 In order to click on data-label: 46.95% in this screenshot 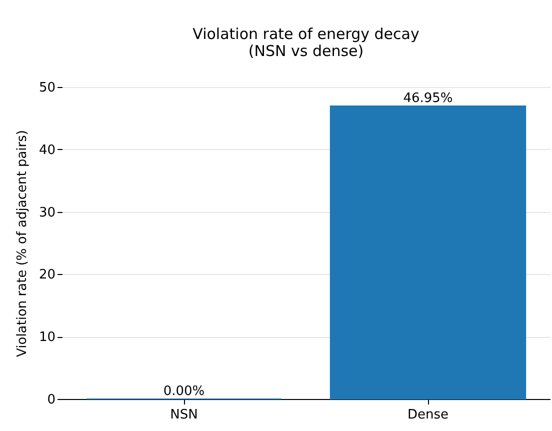, I will do `click(428, 98)`.